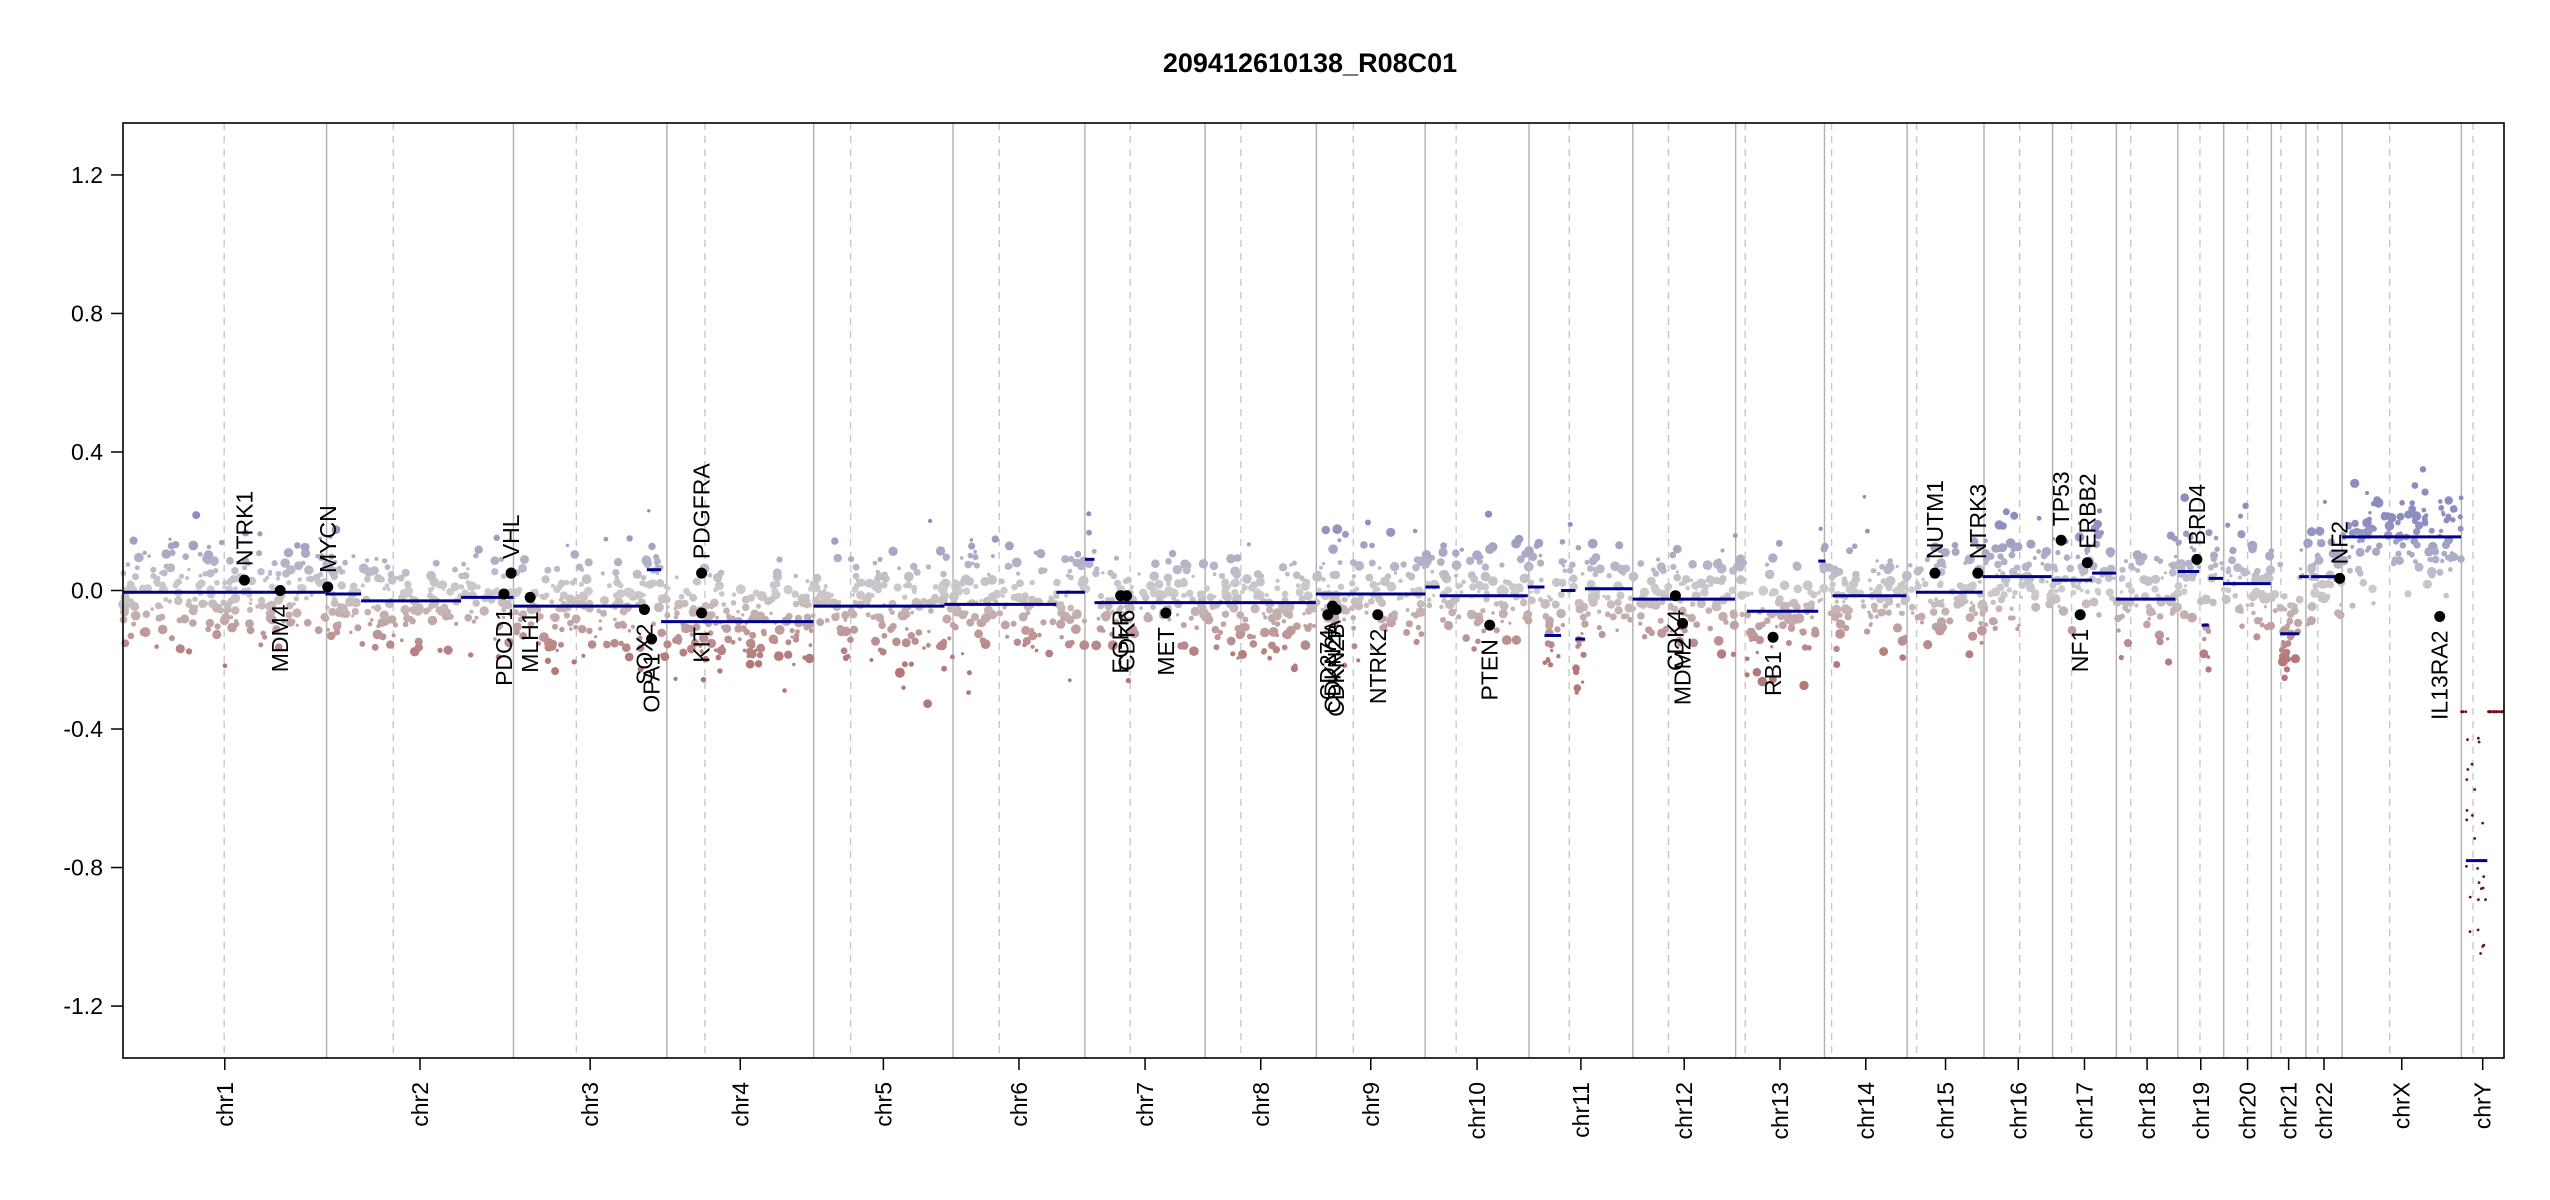 The image size is (2550, 1200). What do you see at coordinates (2201, 1111) in the screenshot?
I see `x-tick-label: chr19` at bounding box center [2201, 1111].